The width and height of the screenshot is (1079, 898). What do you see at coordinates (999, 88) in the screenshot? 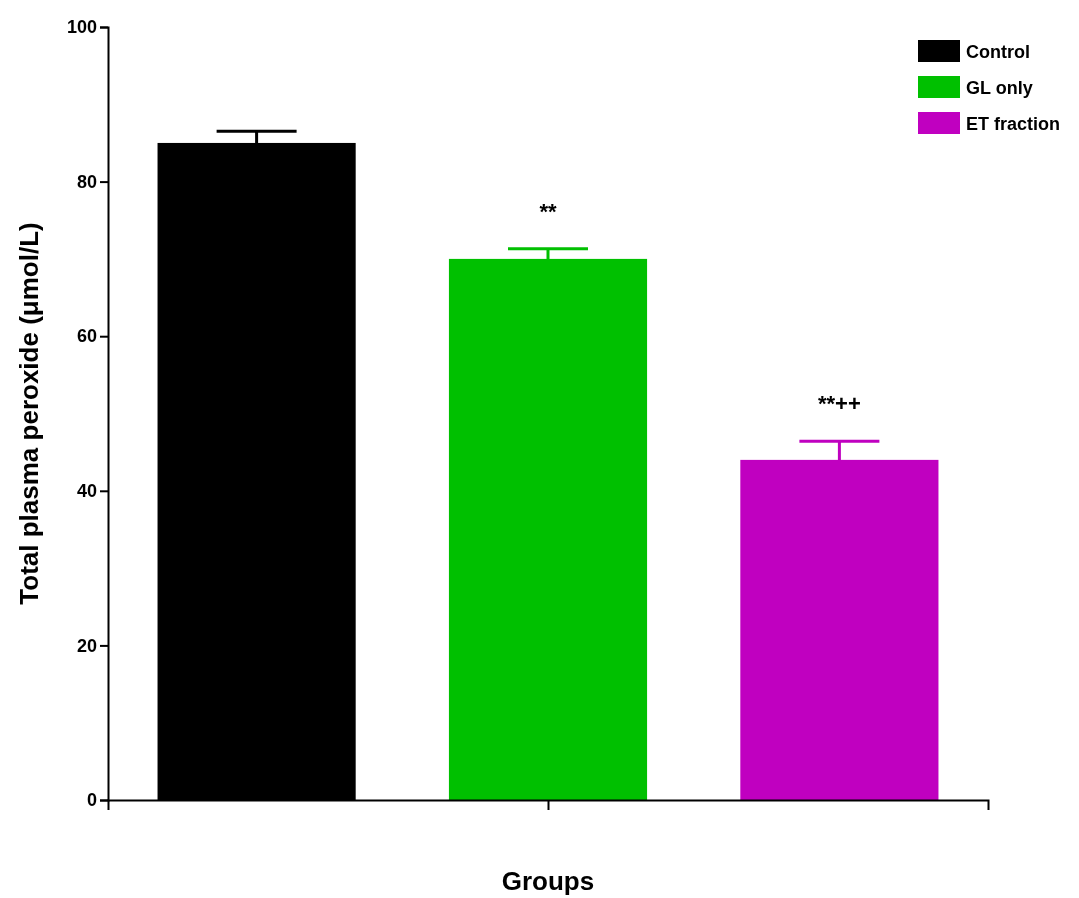
I see `legend-label: GL only` at bounding box center [999, 88].